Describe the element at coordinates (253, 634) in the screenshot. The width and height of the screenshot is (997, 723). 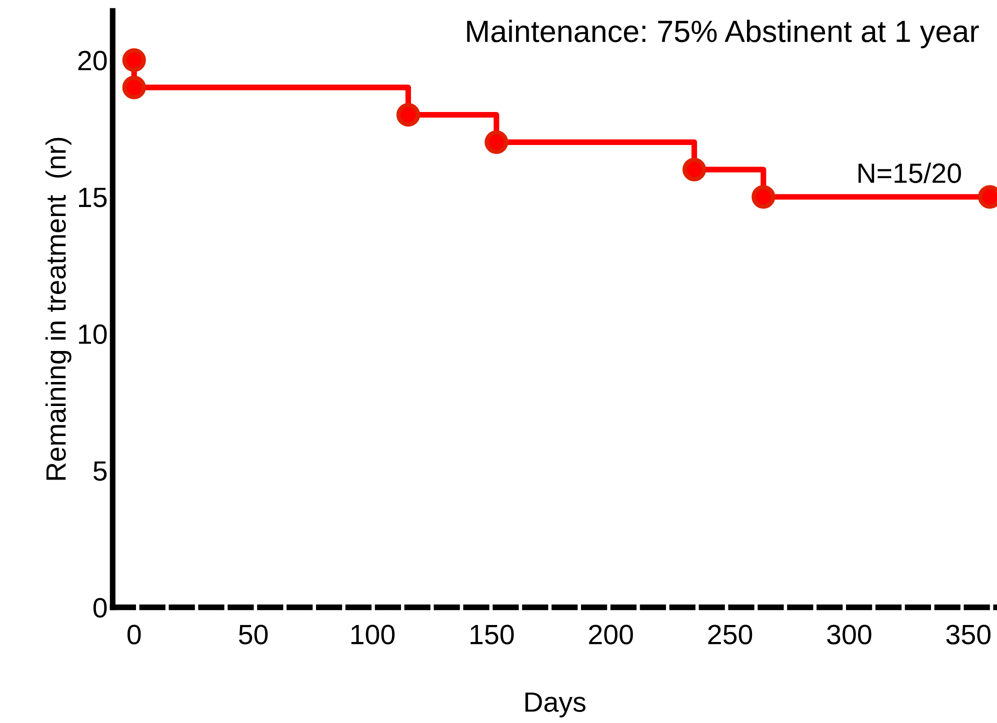
I see `x-tick-label: 50` at that location.